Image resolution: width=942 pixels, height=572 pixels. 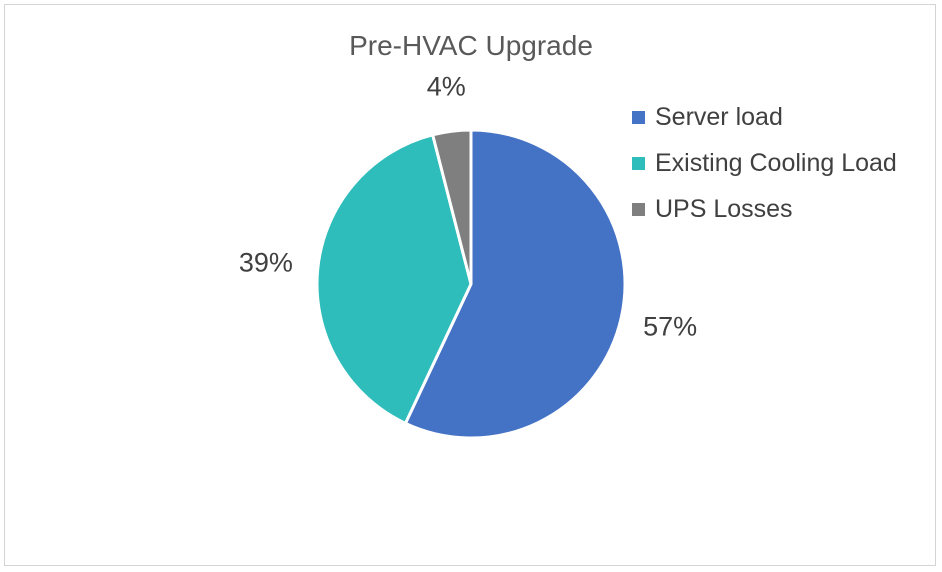 I want to click on legend-item-ups-losses: UPS Losses, so click(x=764, y=209).